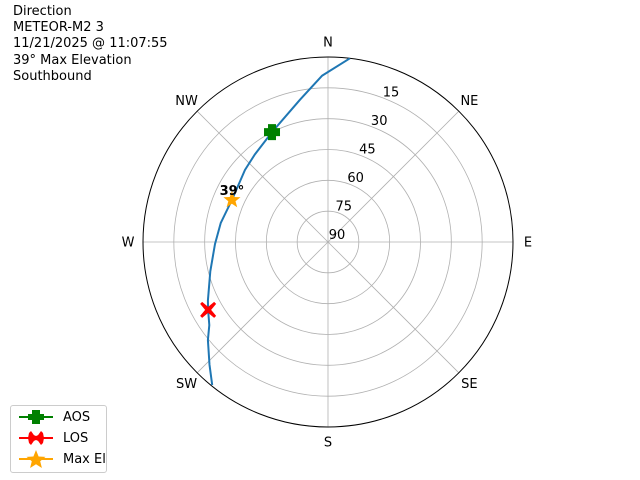 This screenshot has width=640, height=480. I want to click on direction-label: SW, so click(186, 384).